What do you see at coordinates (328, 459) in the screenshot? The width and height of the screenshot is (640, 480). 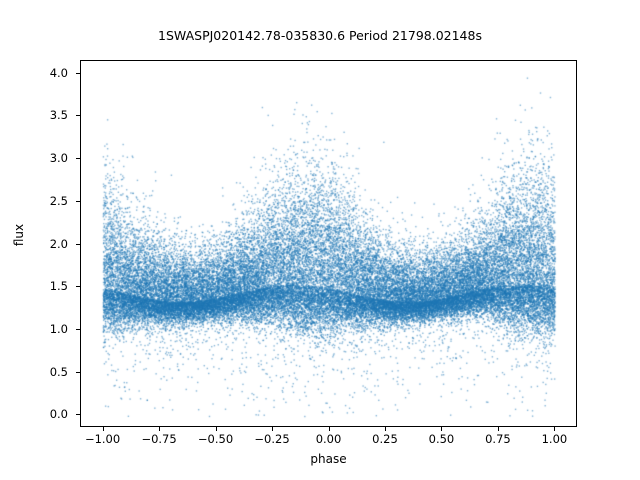 I see `x-axis-label: phase` at bounding box center [328, 459].